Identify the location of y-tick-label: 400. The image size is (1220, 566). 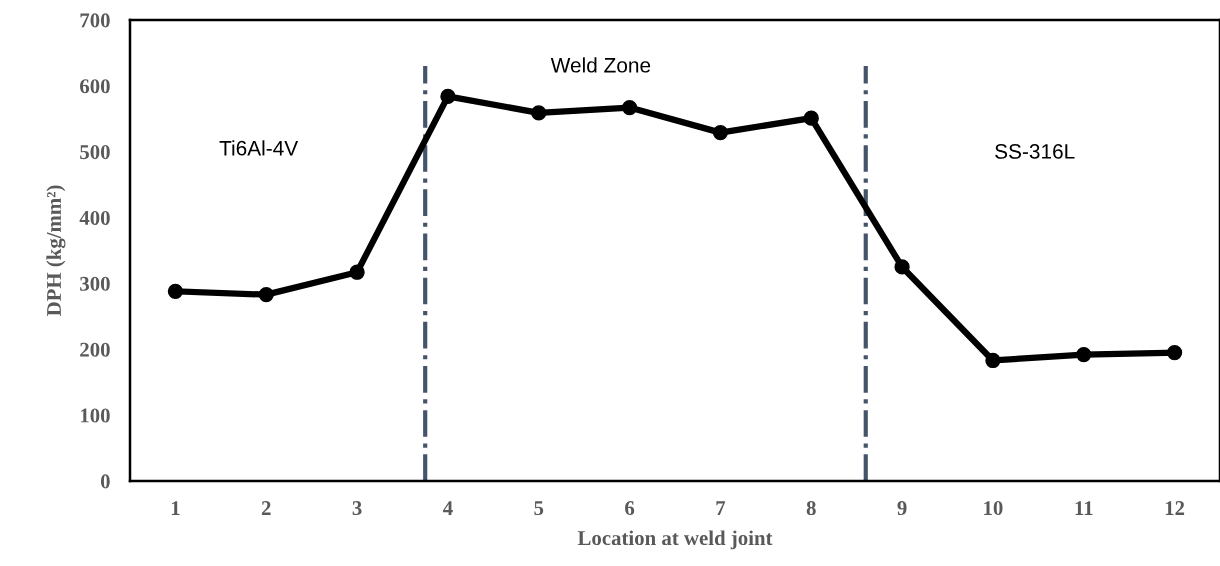
(94, 217).